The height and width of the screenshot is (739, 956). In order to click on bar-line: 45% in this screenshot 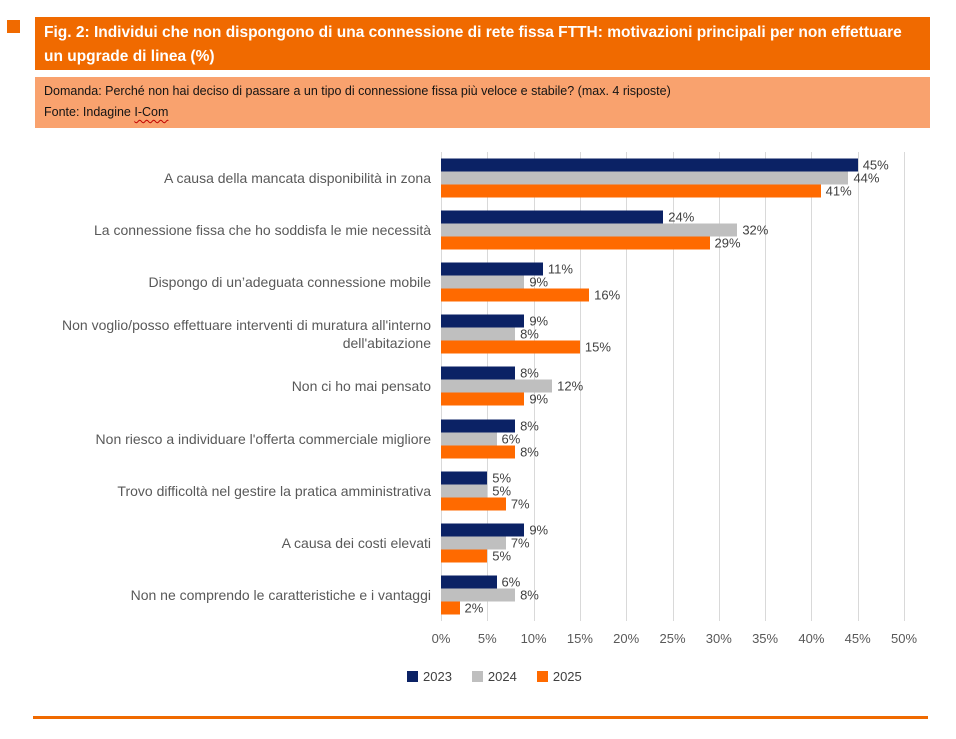, I will do `click(672, 165)`.